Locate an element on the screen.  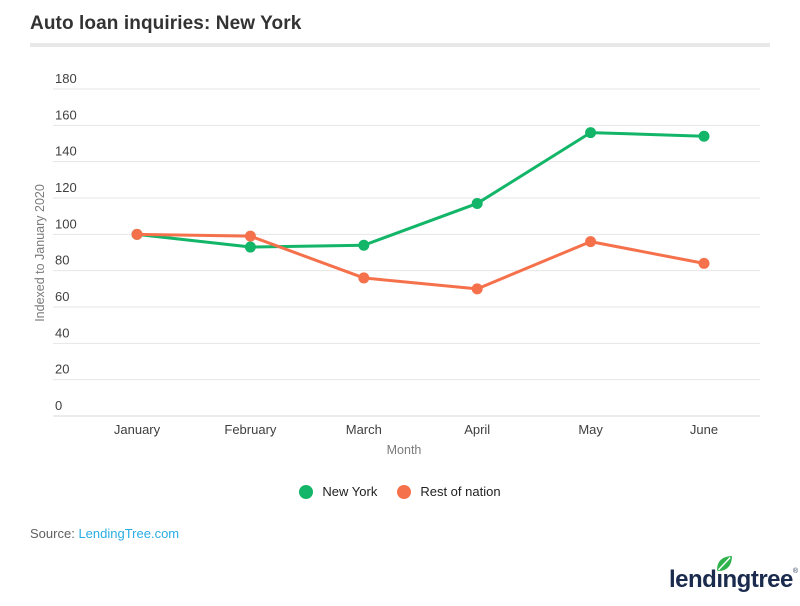
x-tick-label: March is located at coordinates (364, 429).